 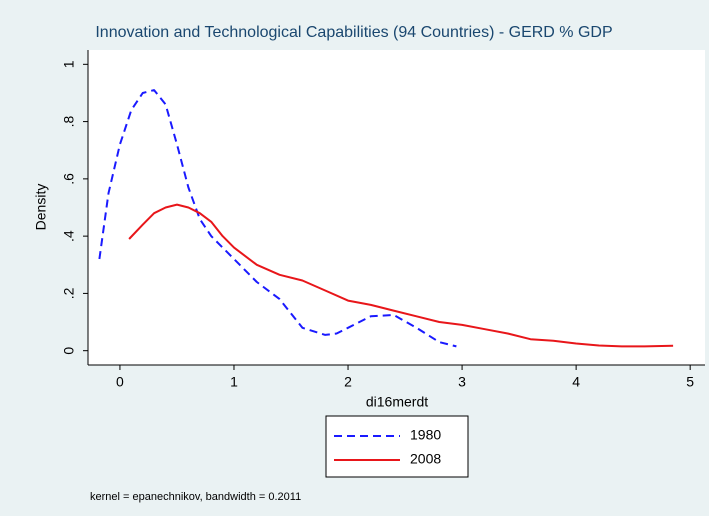 I want to click on legend-label: 1980, so click(x=425, y=435).